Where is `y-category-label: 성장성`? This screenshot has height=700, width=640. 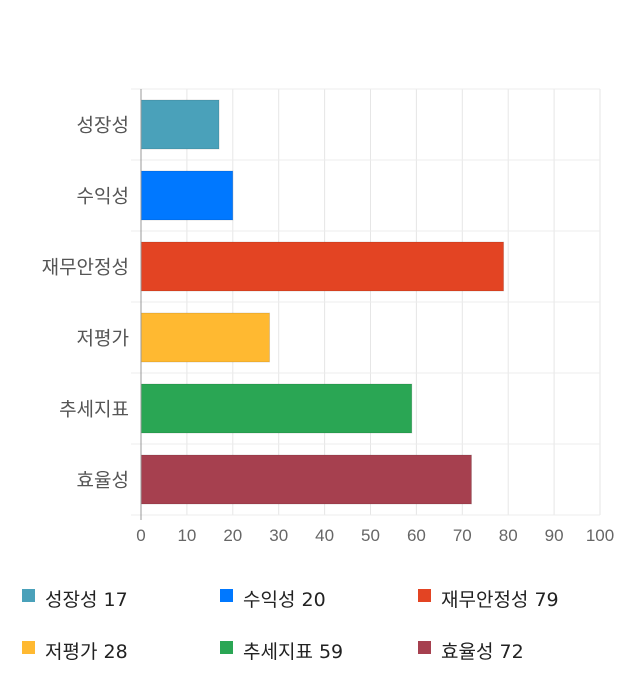
y-category-label: 성장성 is located at coordinates (103, 126).